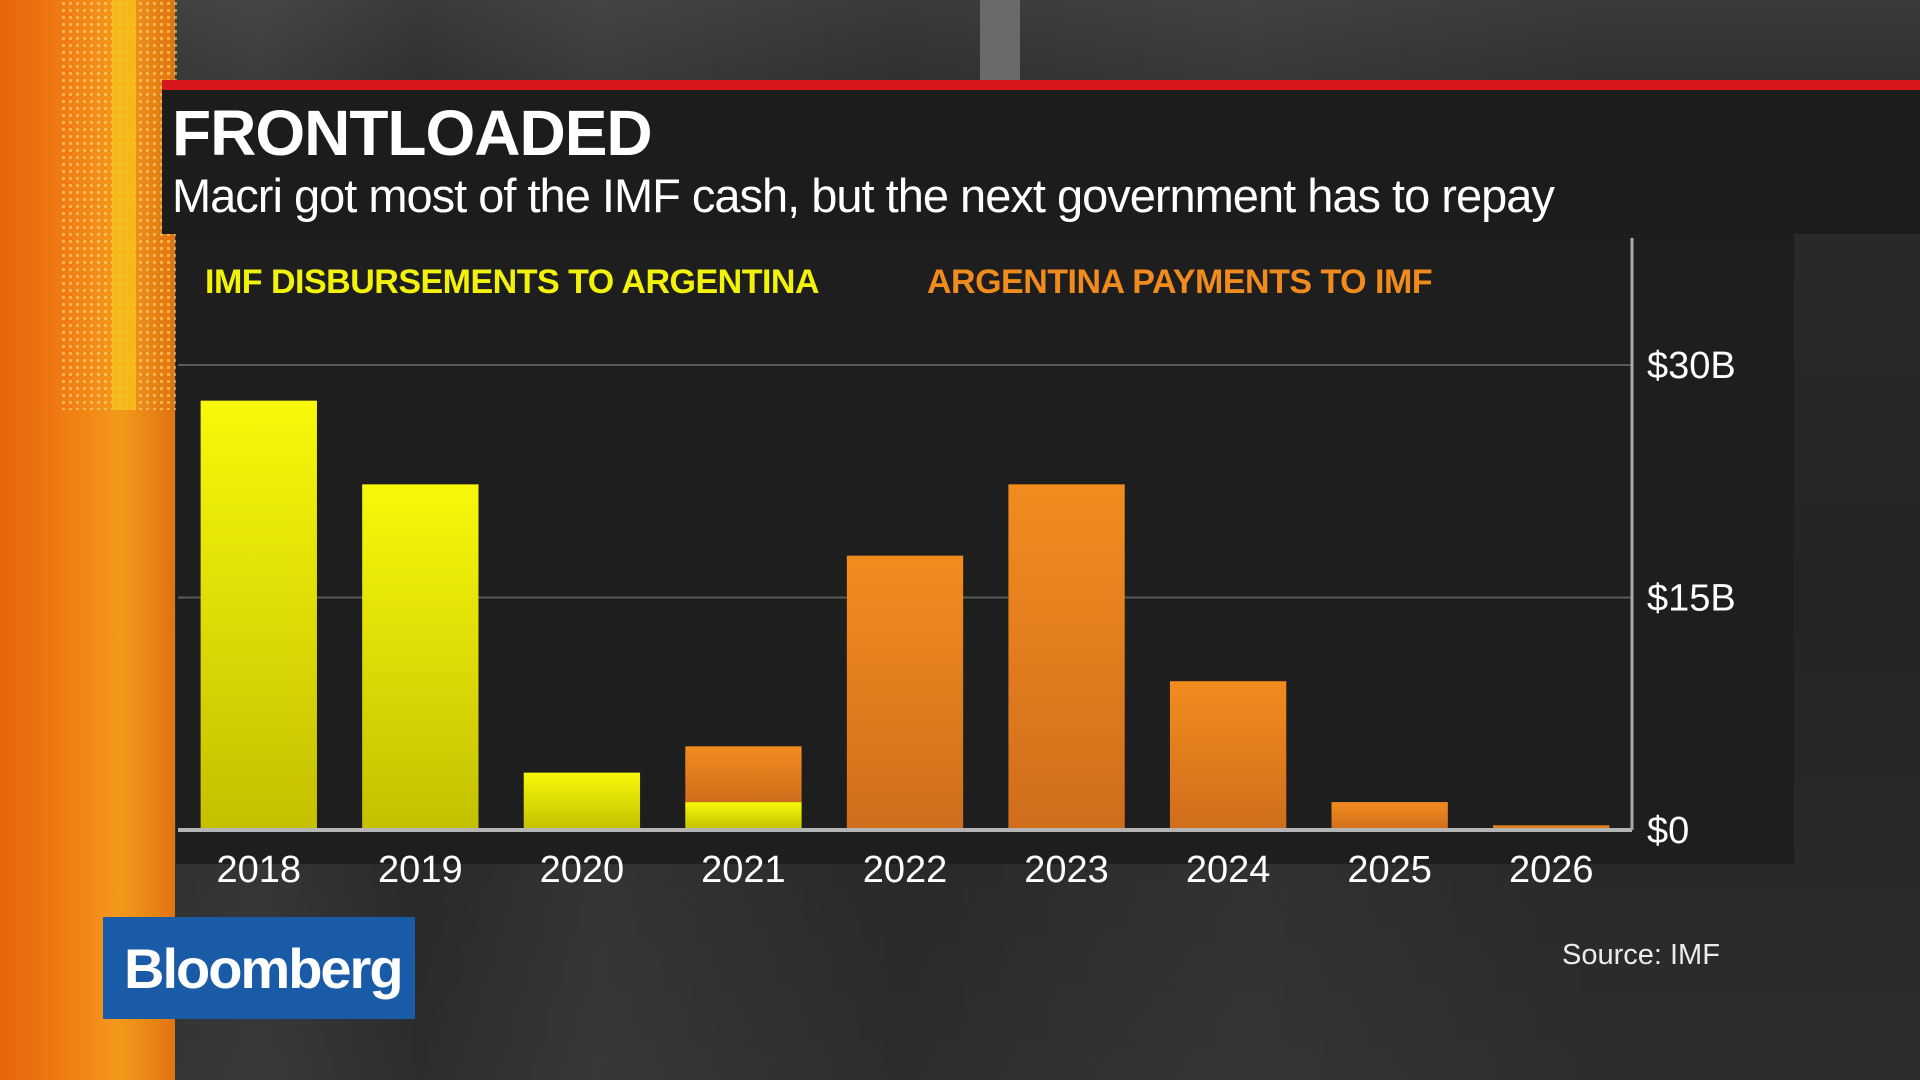 The width and height of the screenshot is (1920, 1080). Describe the element at coordinates (124, 205) in the screenshot. I see `yellow-accent-stripe` at that location.